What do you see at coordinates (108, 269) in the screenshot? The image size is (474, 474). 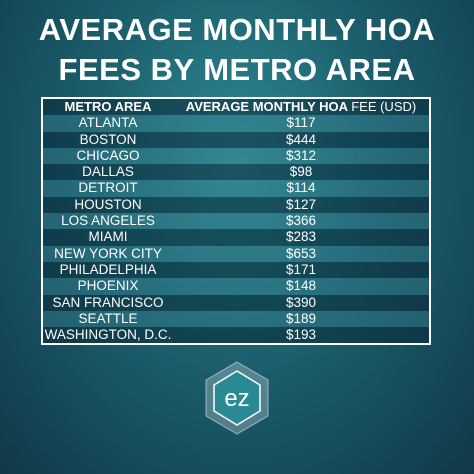 I see `metro-cell: PHILADELPHIA` at bounding box center [108, 269].